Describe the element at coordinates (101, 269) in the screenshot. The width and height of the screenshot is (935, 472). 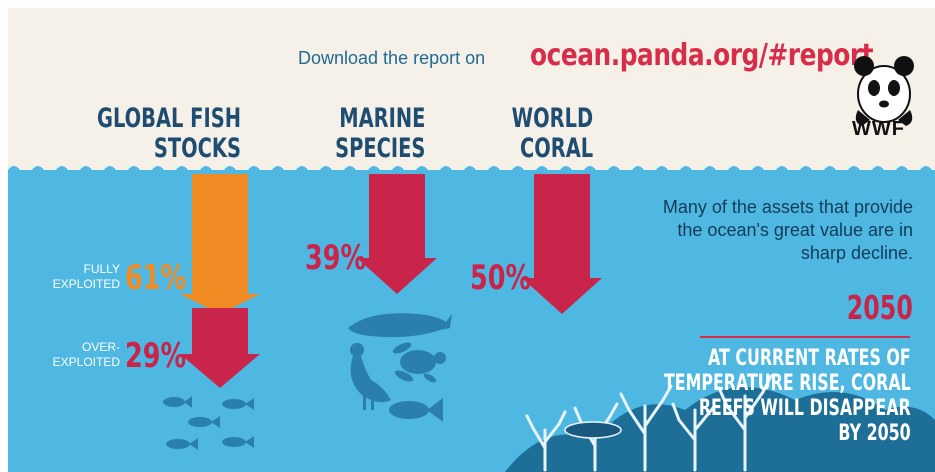
I see `label-line: FULLY` at that location.